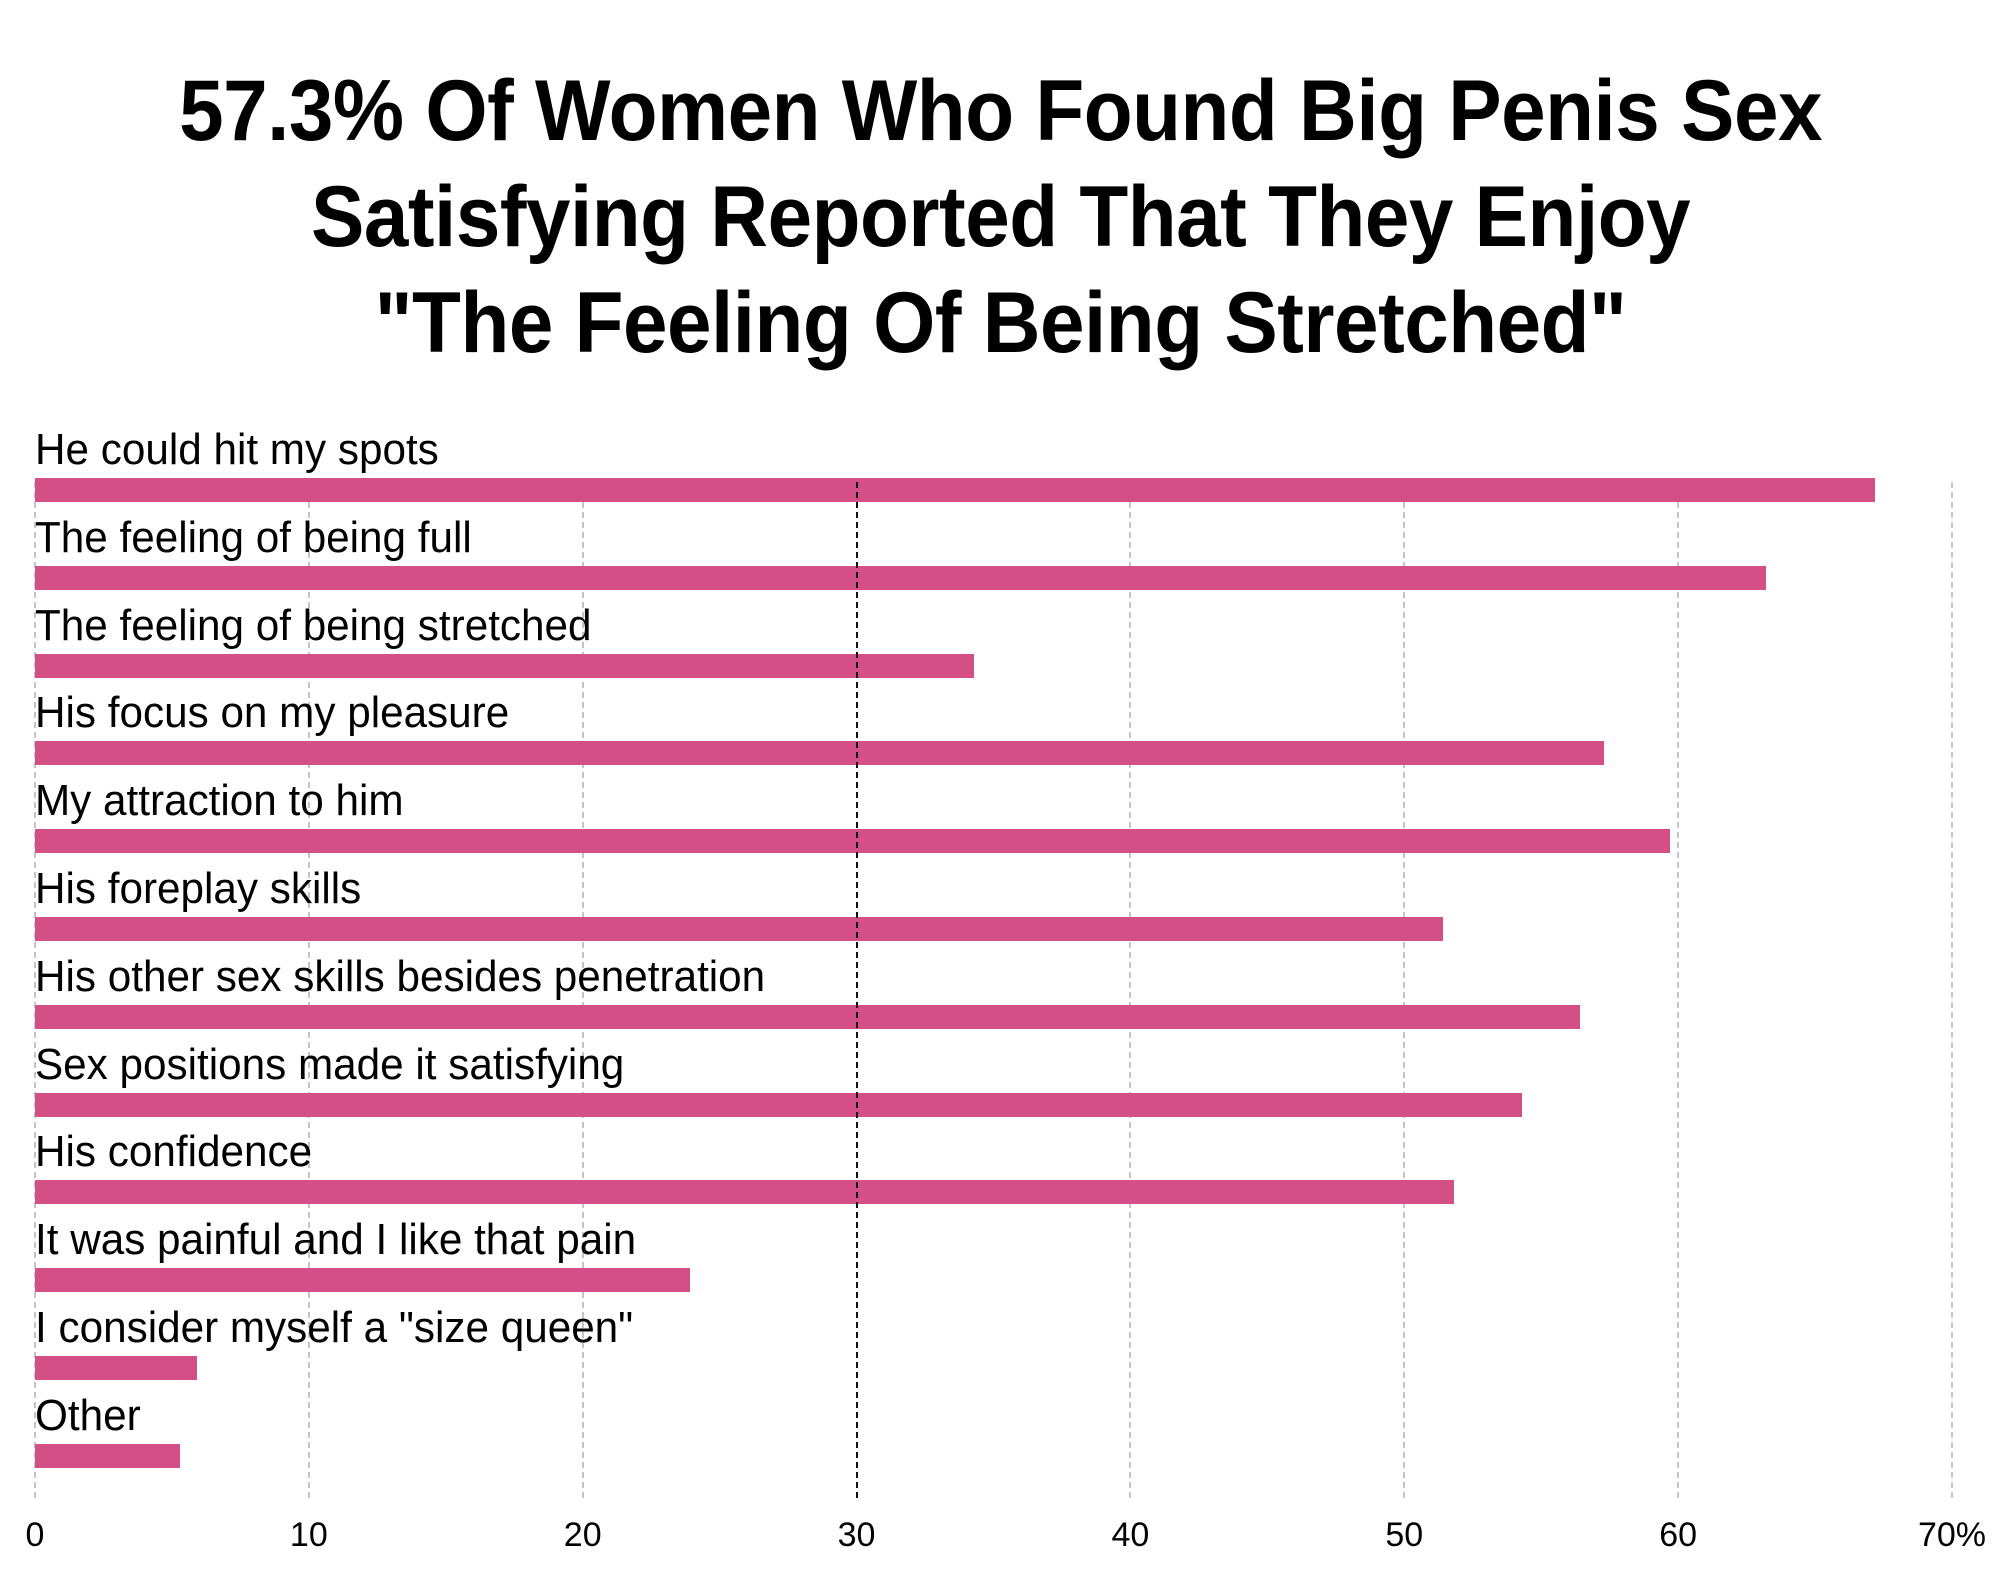 The height and width of the screenshot is (1588, 2000). Describe the element at coordinates (1000, 111) in the screenshot. I see `title-line-1: 57.3% Of Women Who Found Big Penis Sex` at that location.